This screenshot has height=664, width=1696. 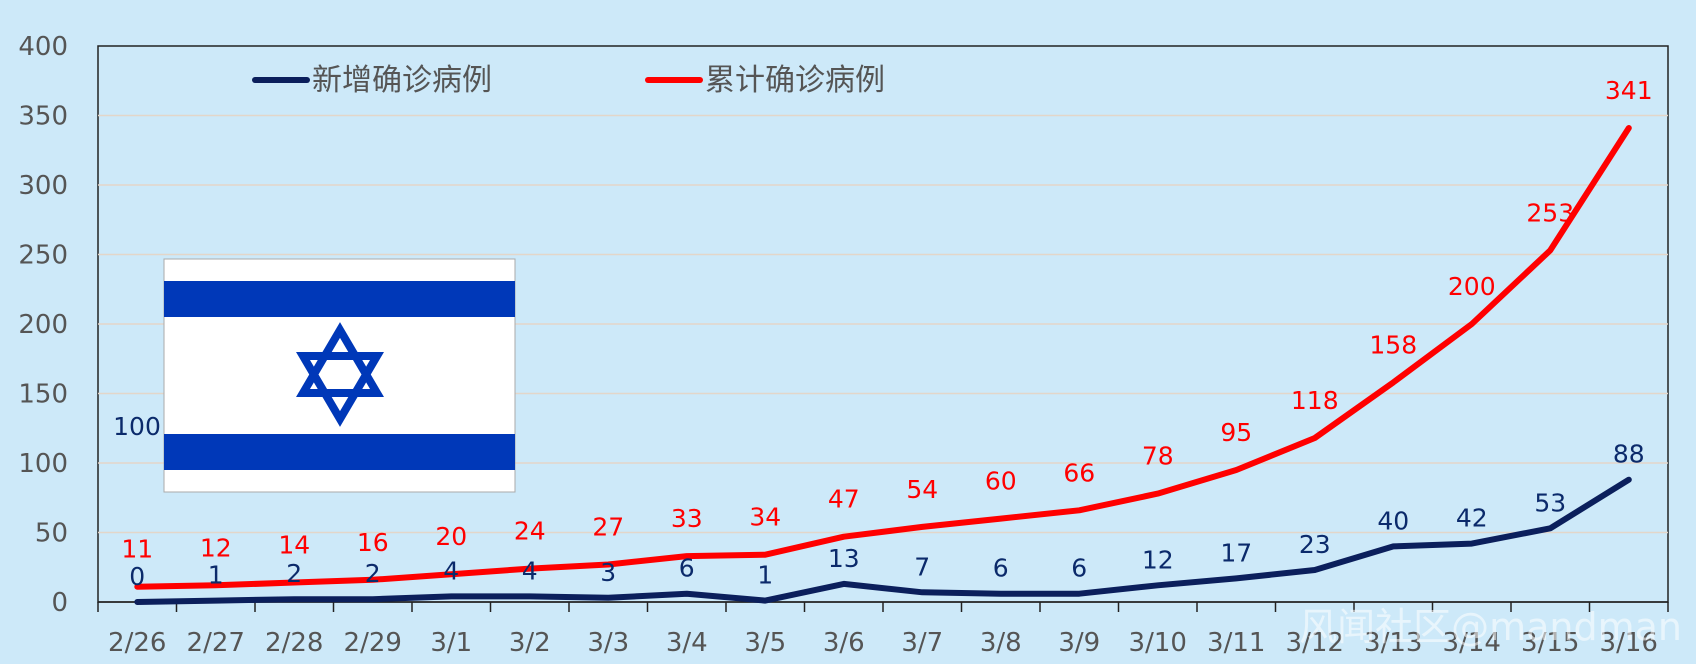 I want to click on data-label-new-cases: 23, so click(x=1315, y=544).